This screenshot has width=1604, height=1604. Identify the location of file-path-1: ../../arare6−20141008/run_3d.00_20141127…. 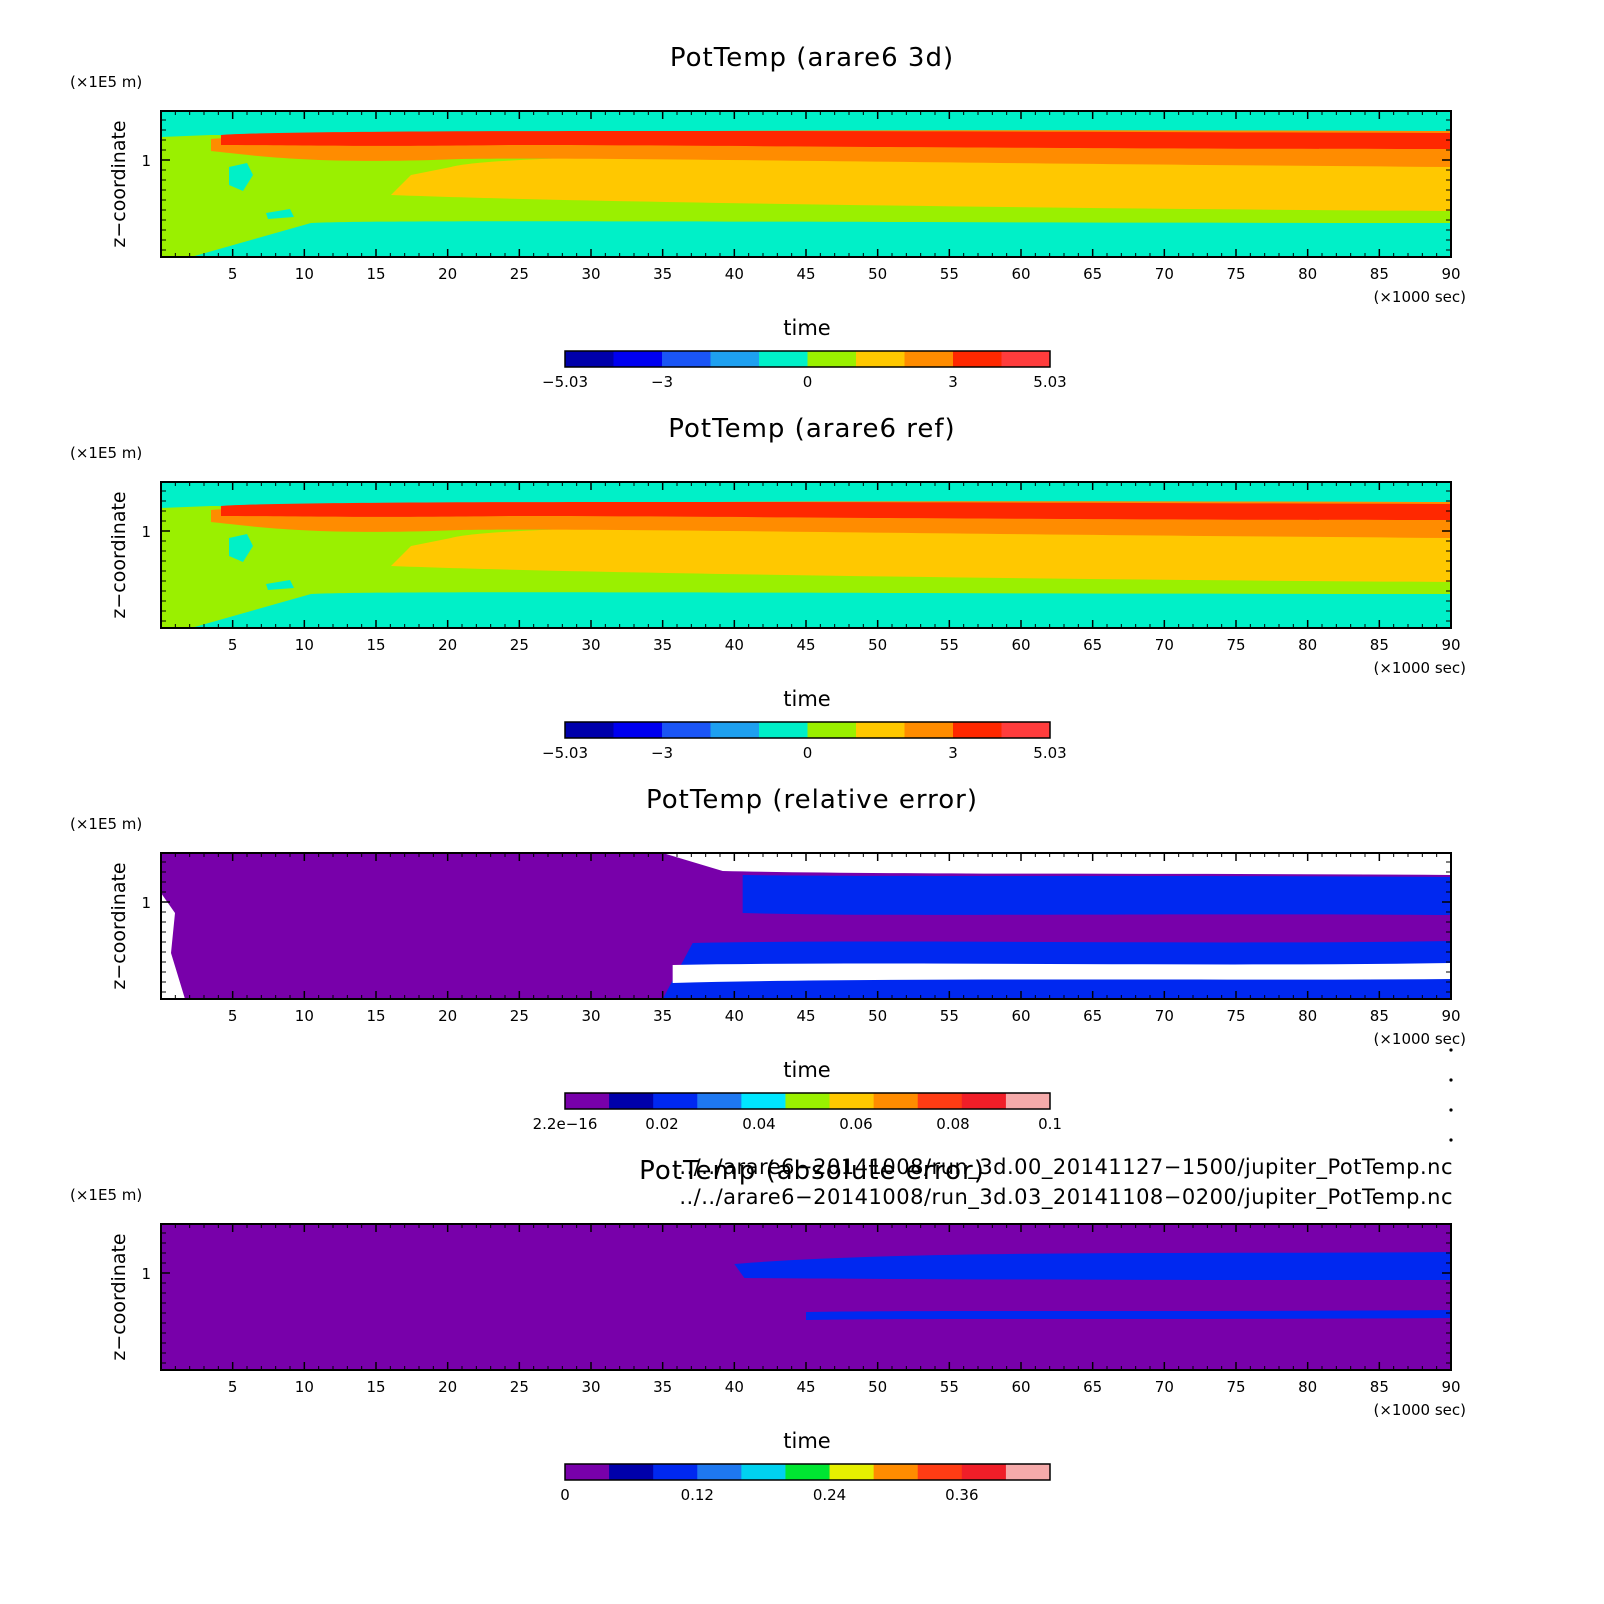
(1066, 1167).